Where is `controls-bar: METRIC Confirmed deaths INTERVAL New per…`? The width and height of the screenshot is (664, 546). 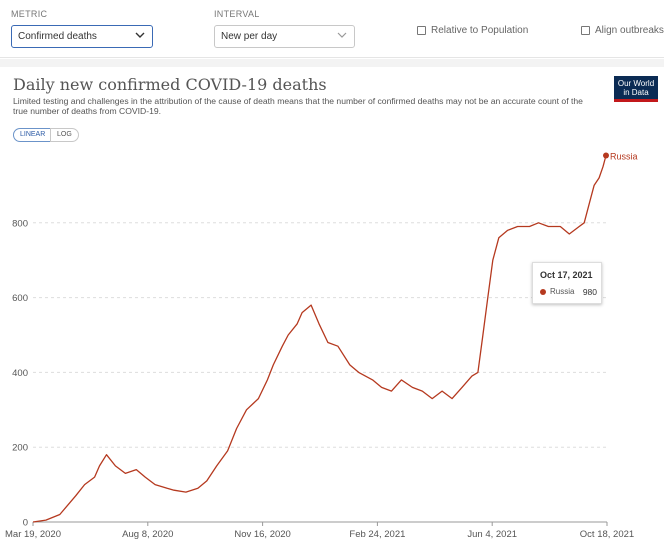
controls-bar: METRIC Confirmed deaths INTERVAL New per… is located at coordinates (332, 29).